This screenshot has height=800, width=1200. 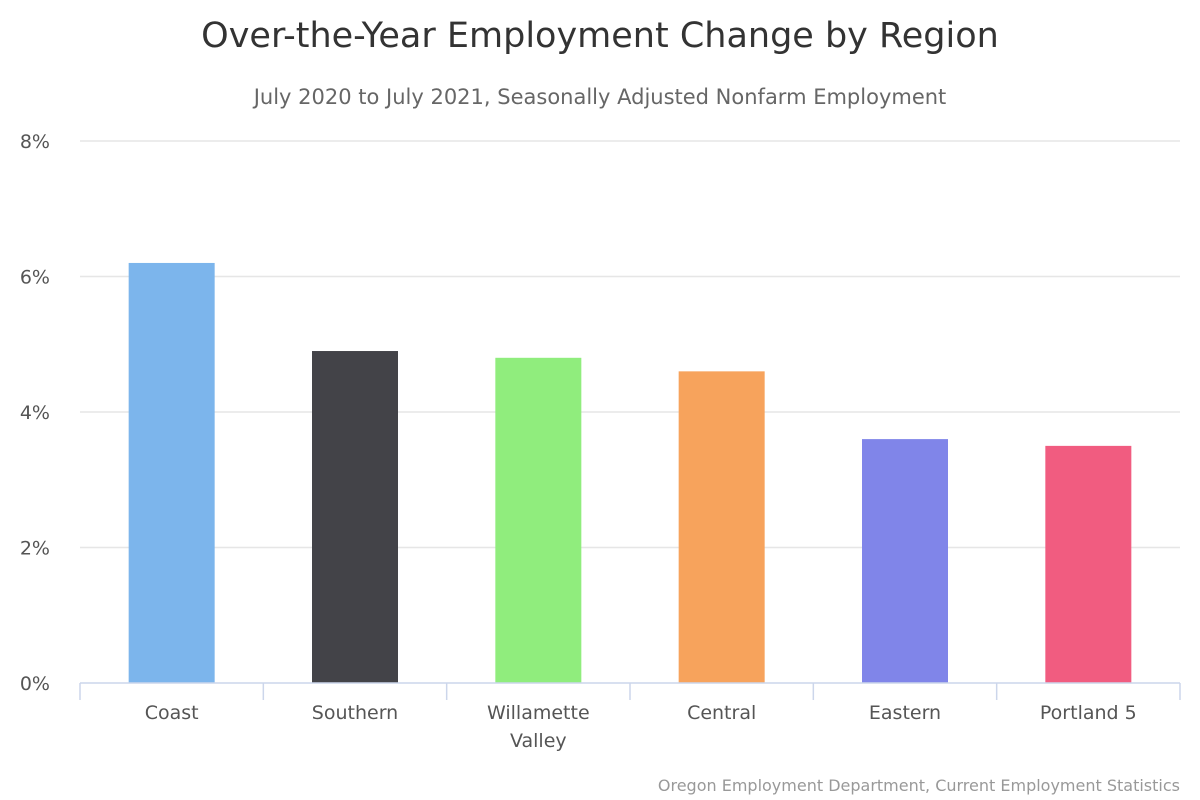 I want to click on y-tick-label: 6%, so click(x=35, y=278).